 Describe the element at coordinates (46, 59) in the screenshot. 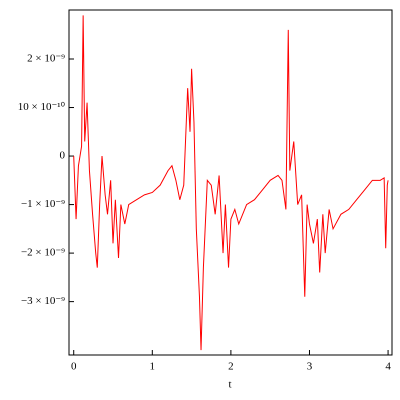

I see `y-tick-label: 2 × 10⁻⁹` at that location.